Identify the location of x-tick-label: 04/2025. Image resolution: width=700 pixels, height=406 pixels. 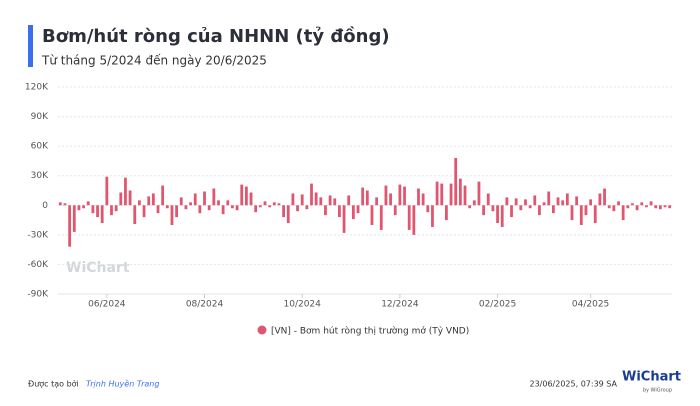
(590, 305).